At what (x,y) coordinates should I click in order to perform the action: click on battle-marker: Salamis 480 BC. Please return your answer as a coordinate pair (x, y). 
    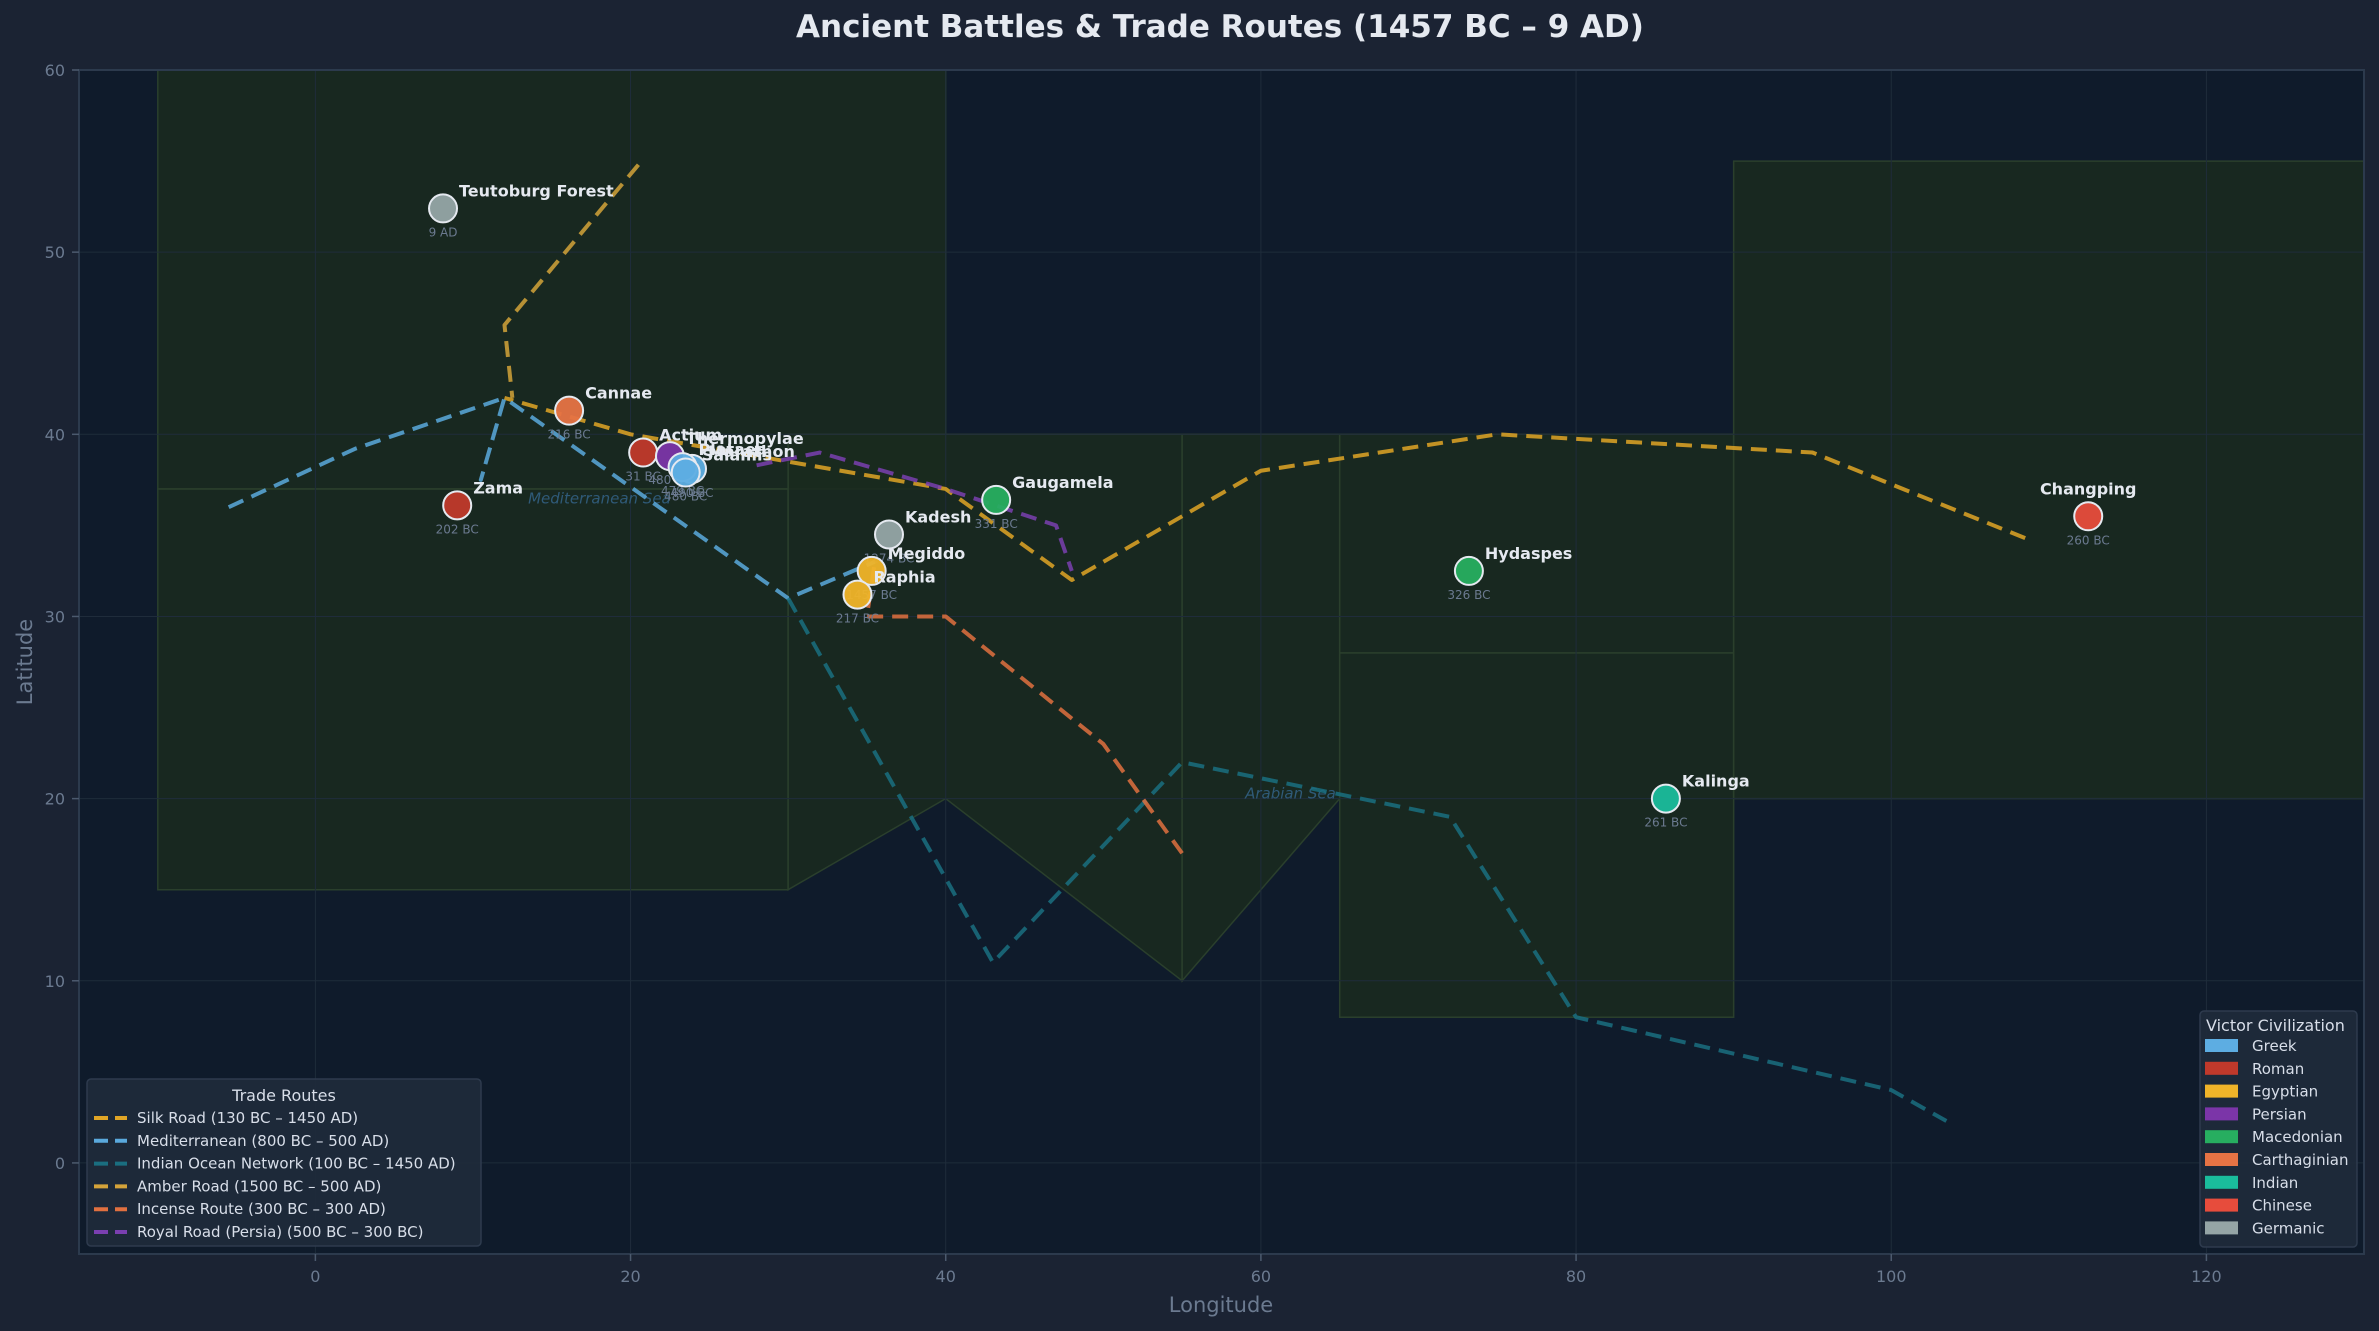
    Looking at the image, I should click on (718, 475).